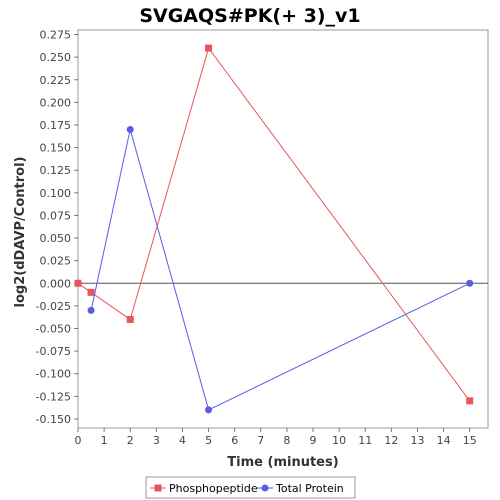 This screenshot has height=500, width=500. Describe the element at coordinates (56, 193) in the screenshot. I see `y-tick-label: 0.100` at that location.